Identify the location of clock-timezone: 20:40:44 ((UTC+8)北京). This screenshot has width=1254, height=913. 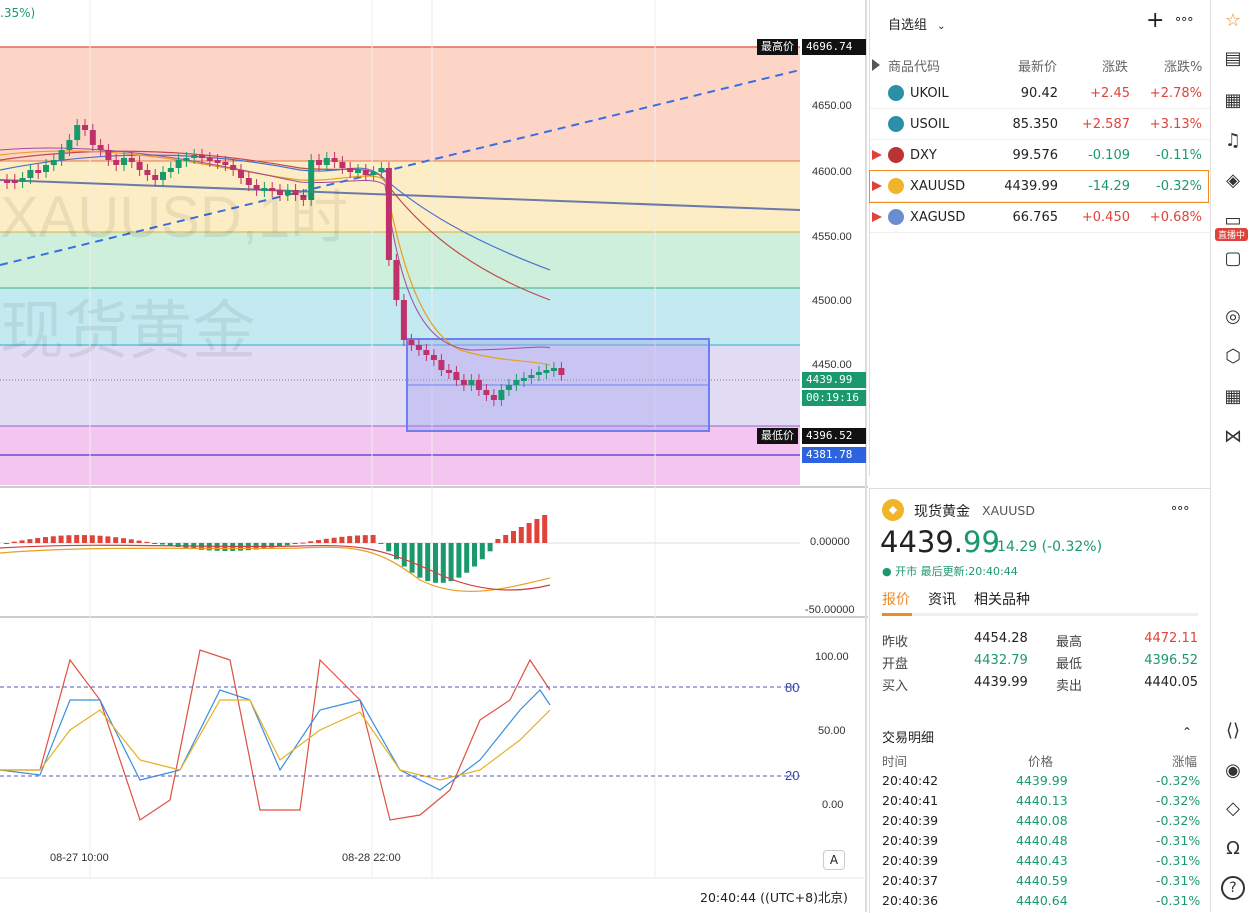
(774, 897).